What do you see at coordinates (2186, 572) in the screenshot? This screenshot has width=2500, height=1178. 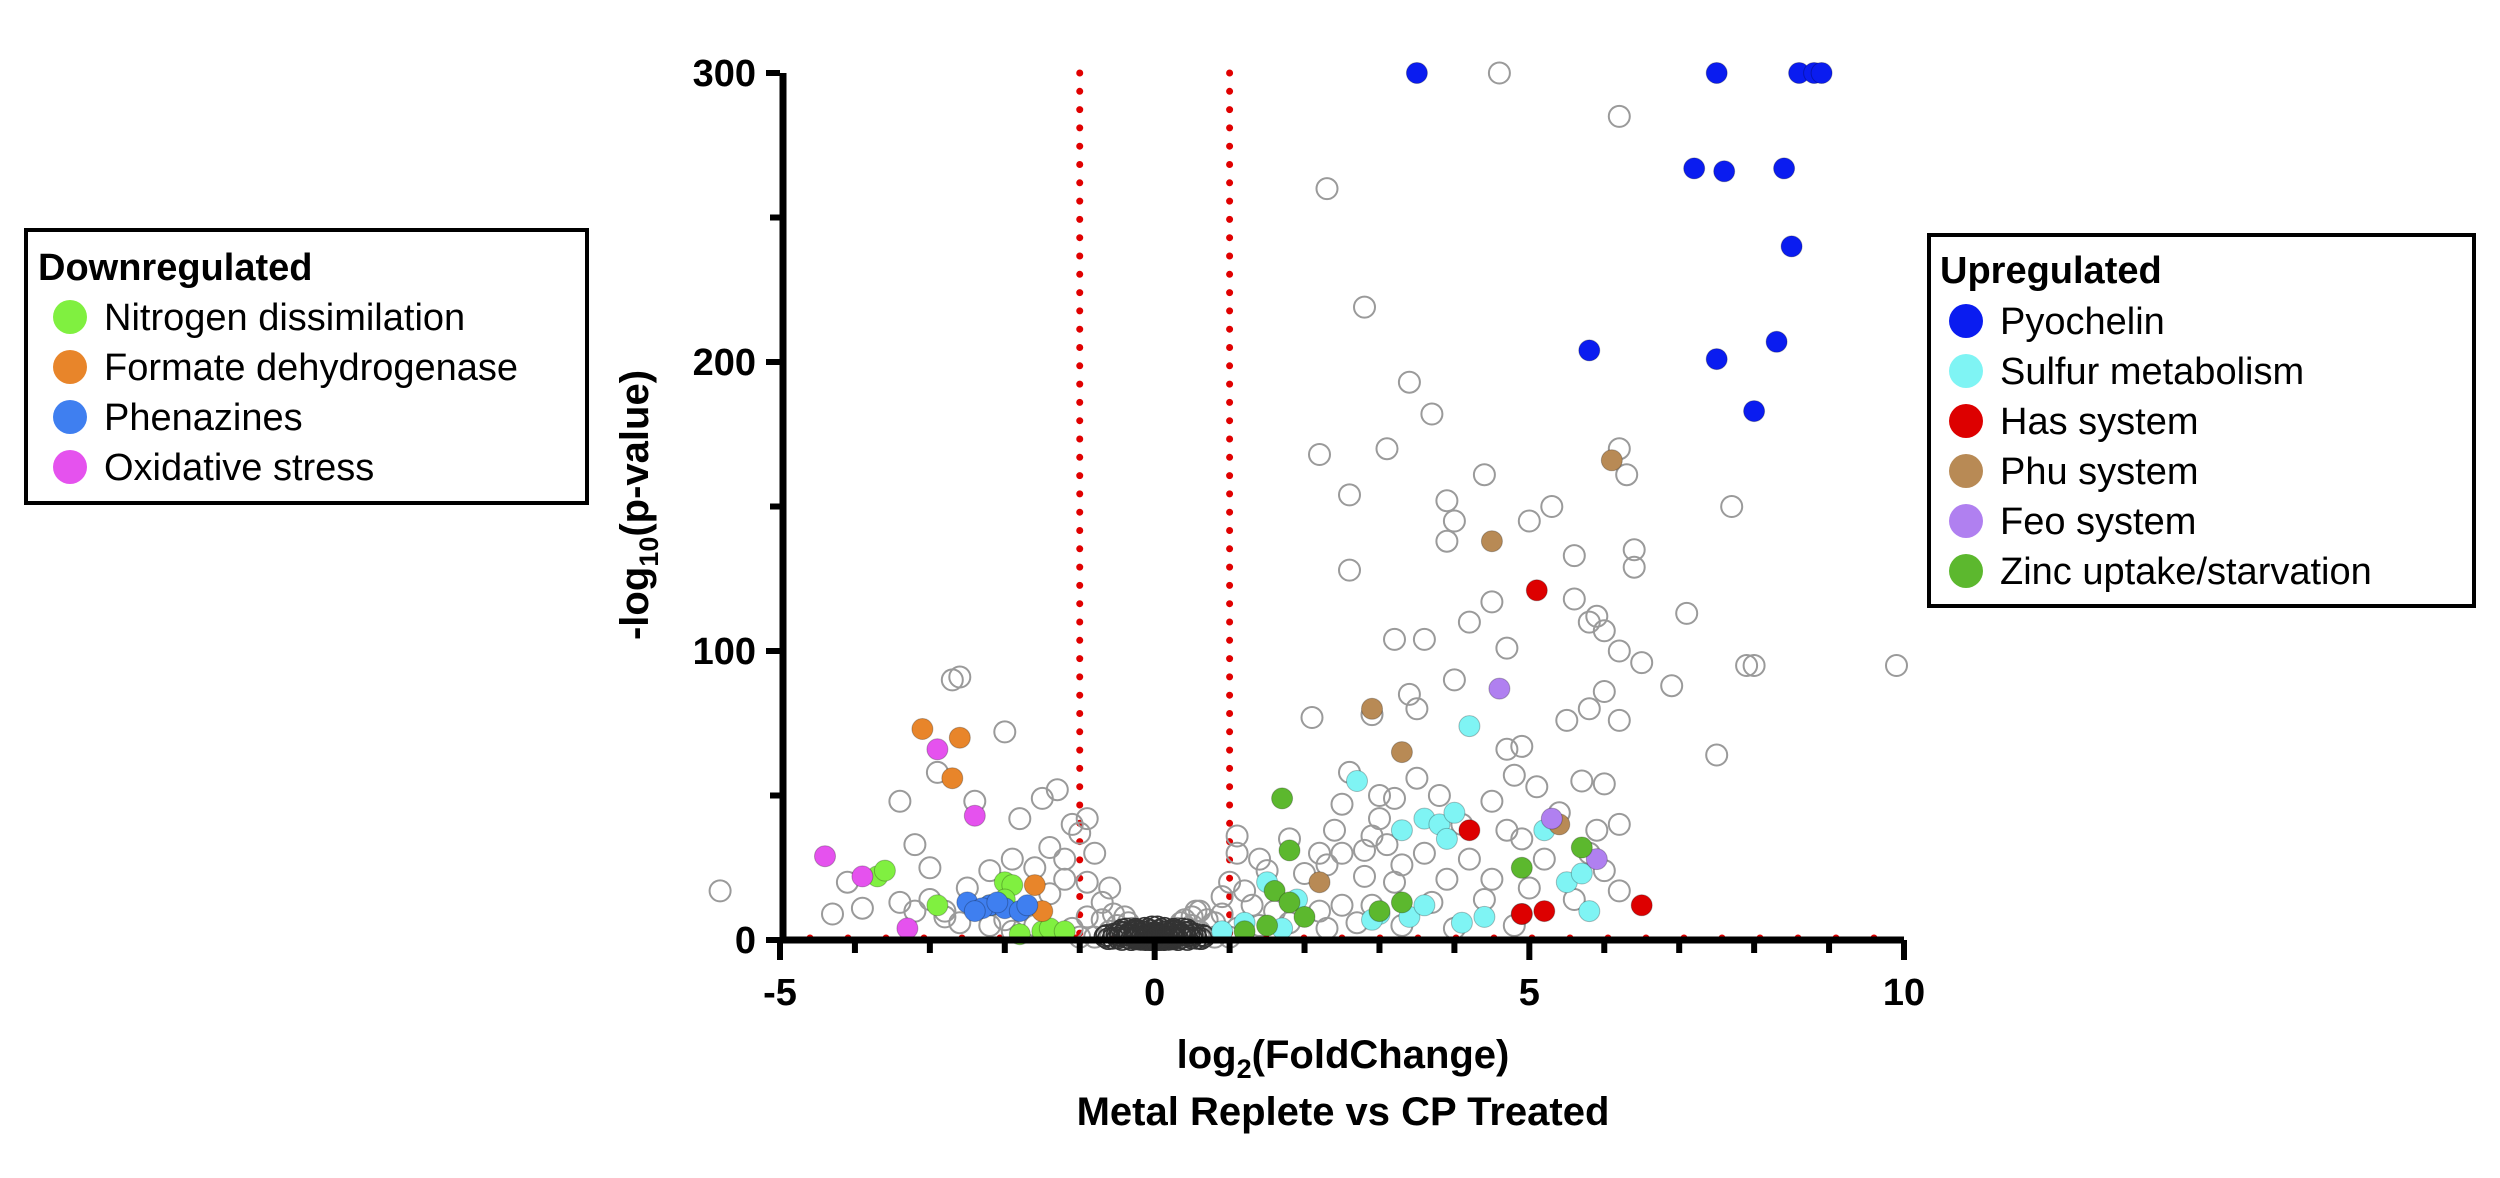 I see `legend-up-item-label: Zinc uptake/starvation` at bounding box center [2186, 572].